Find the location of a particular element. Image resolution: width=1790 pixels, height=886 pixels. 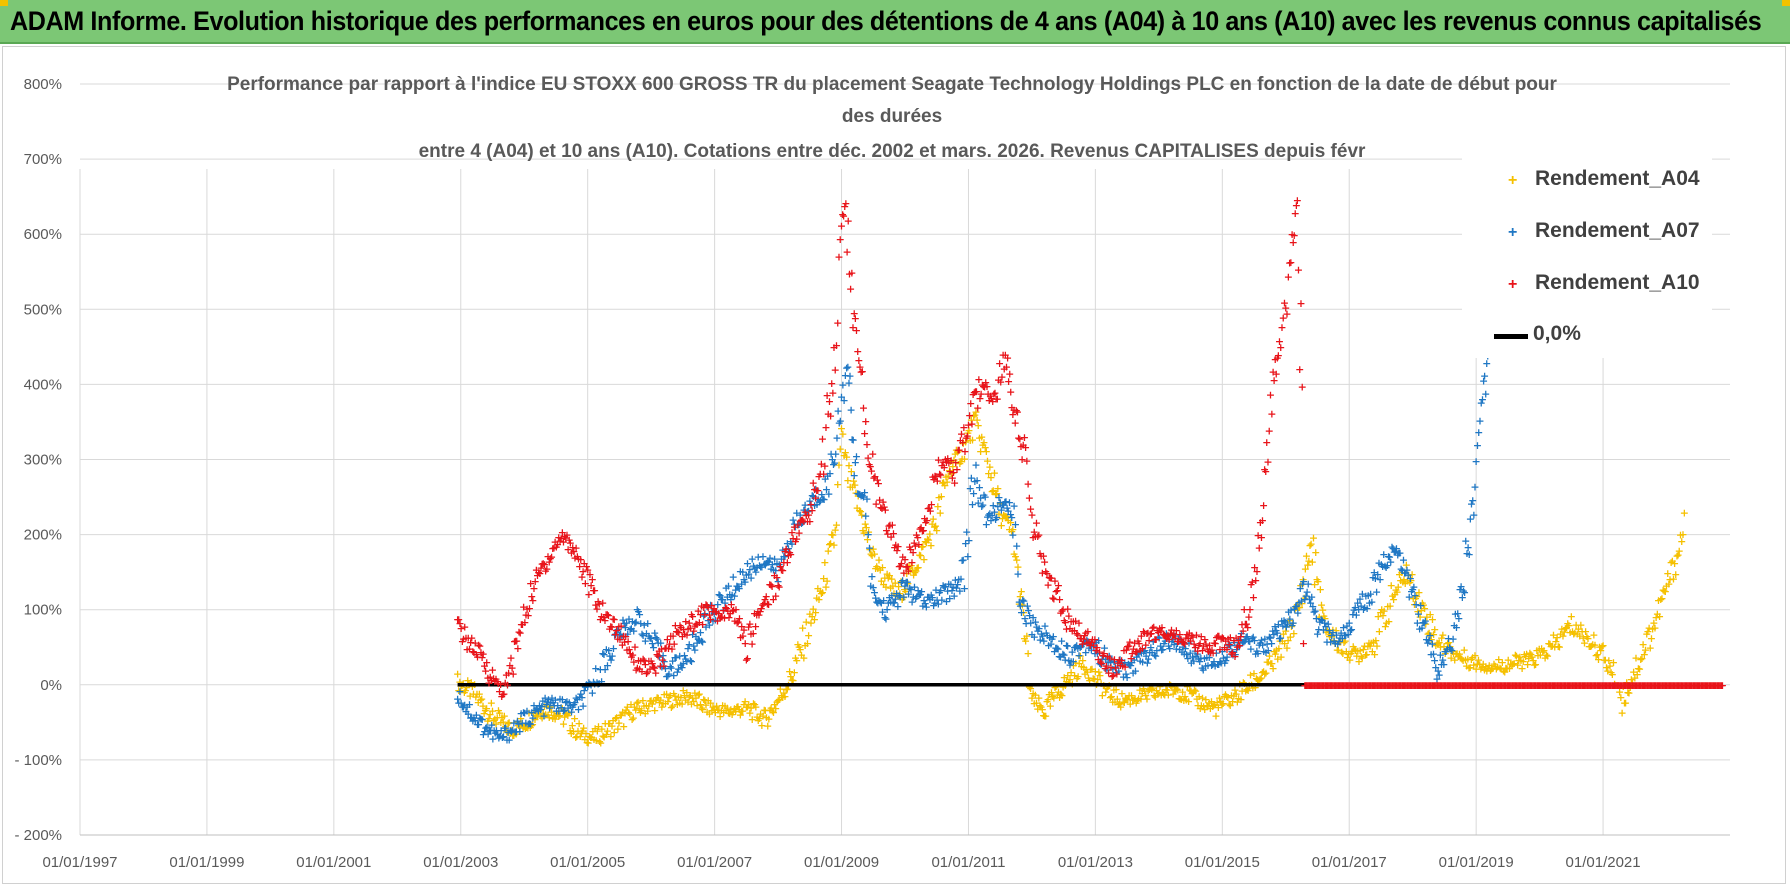

y-tick-label: - 200% is located at coordinates (38, 835).